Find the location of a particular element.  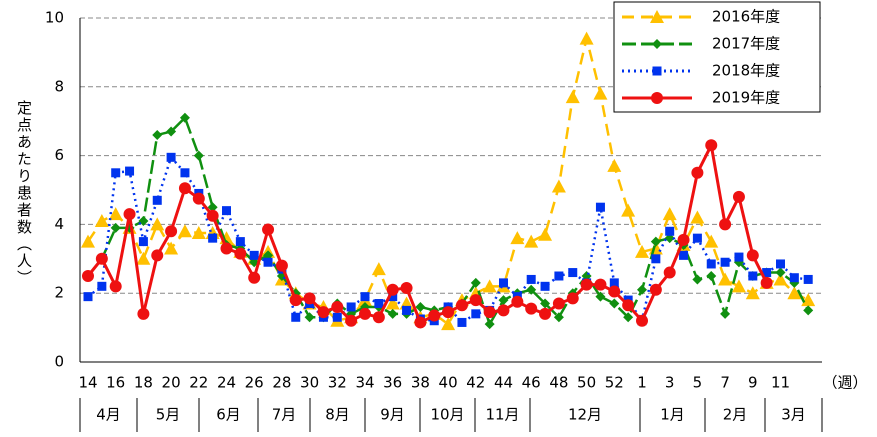

x-tick-label: 52 is located at coordinates (614, 383).